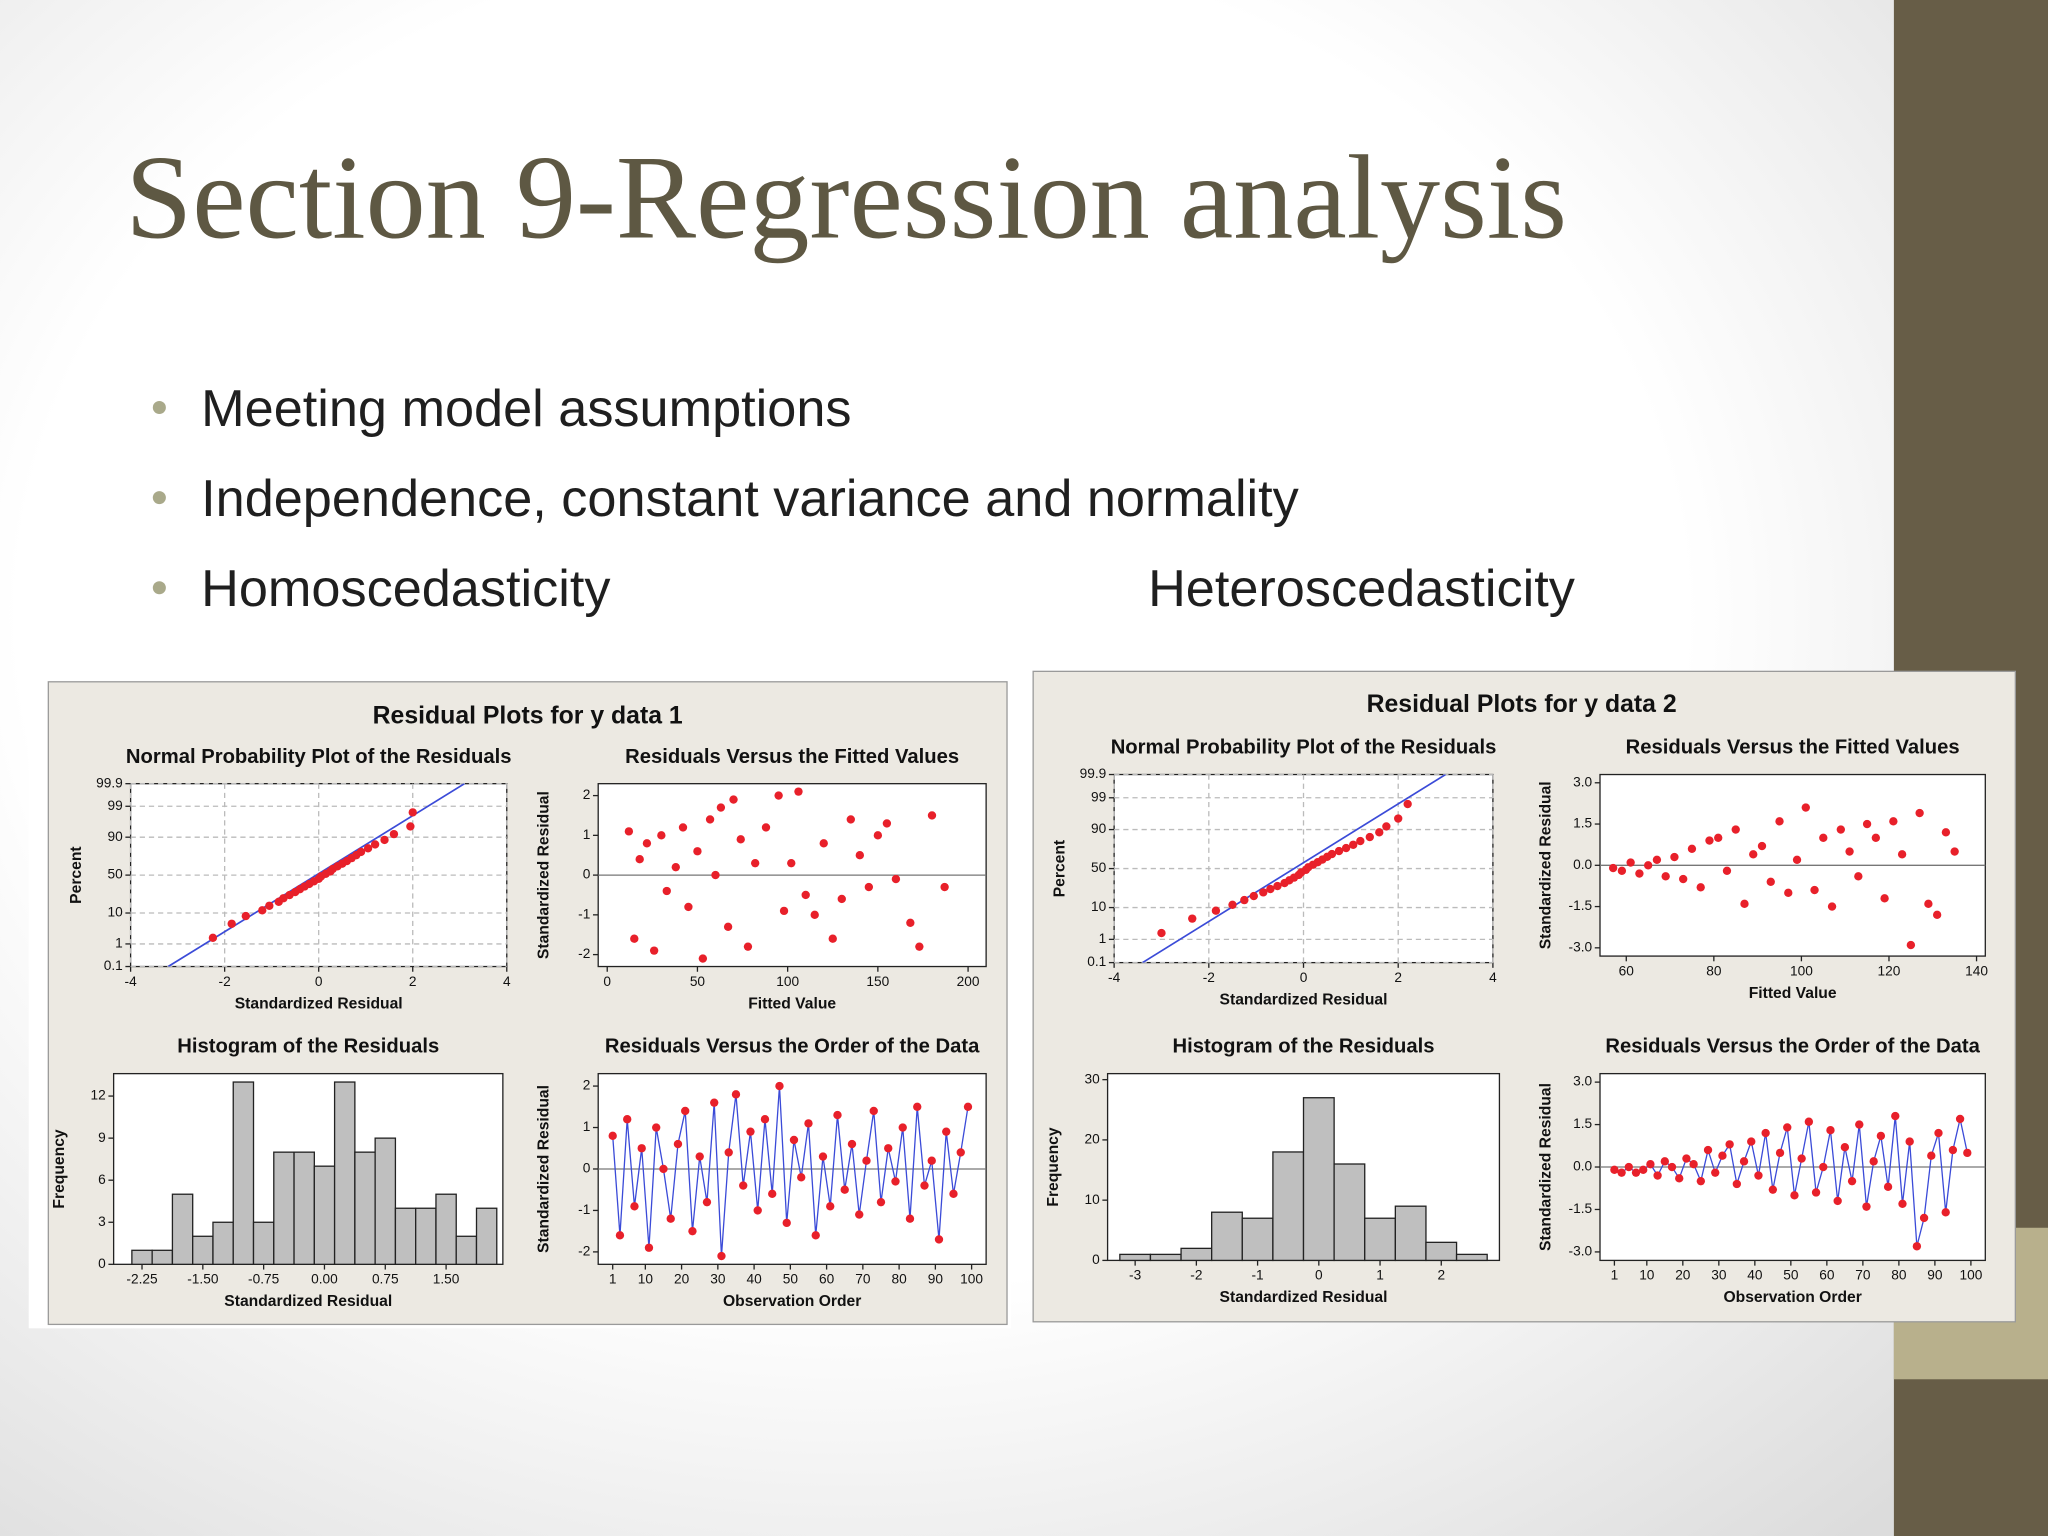 This screenshot has width=2048, height=1536. What do you see at coordinates (1827, 1275) in the screenshot?
I see `x-tick-label: 60` at bounding box center [1827, 1275].